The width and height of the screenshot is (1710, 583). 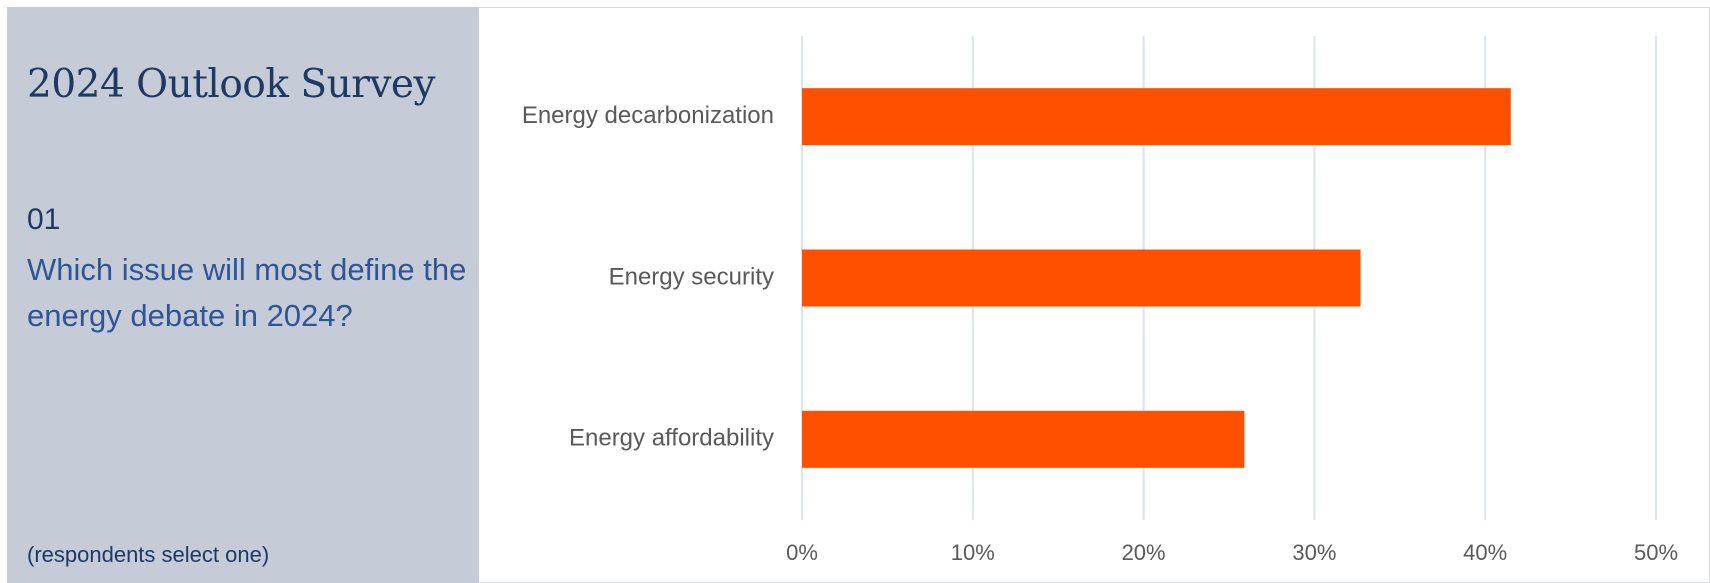 I want to click on x-tick-label: 10%, so click(x=973, y=552).